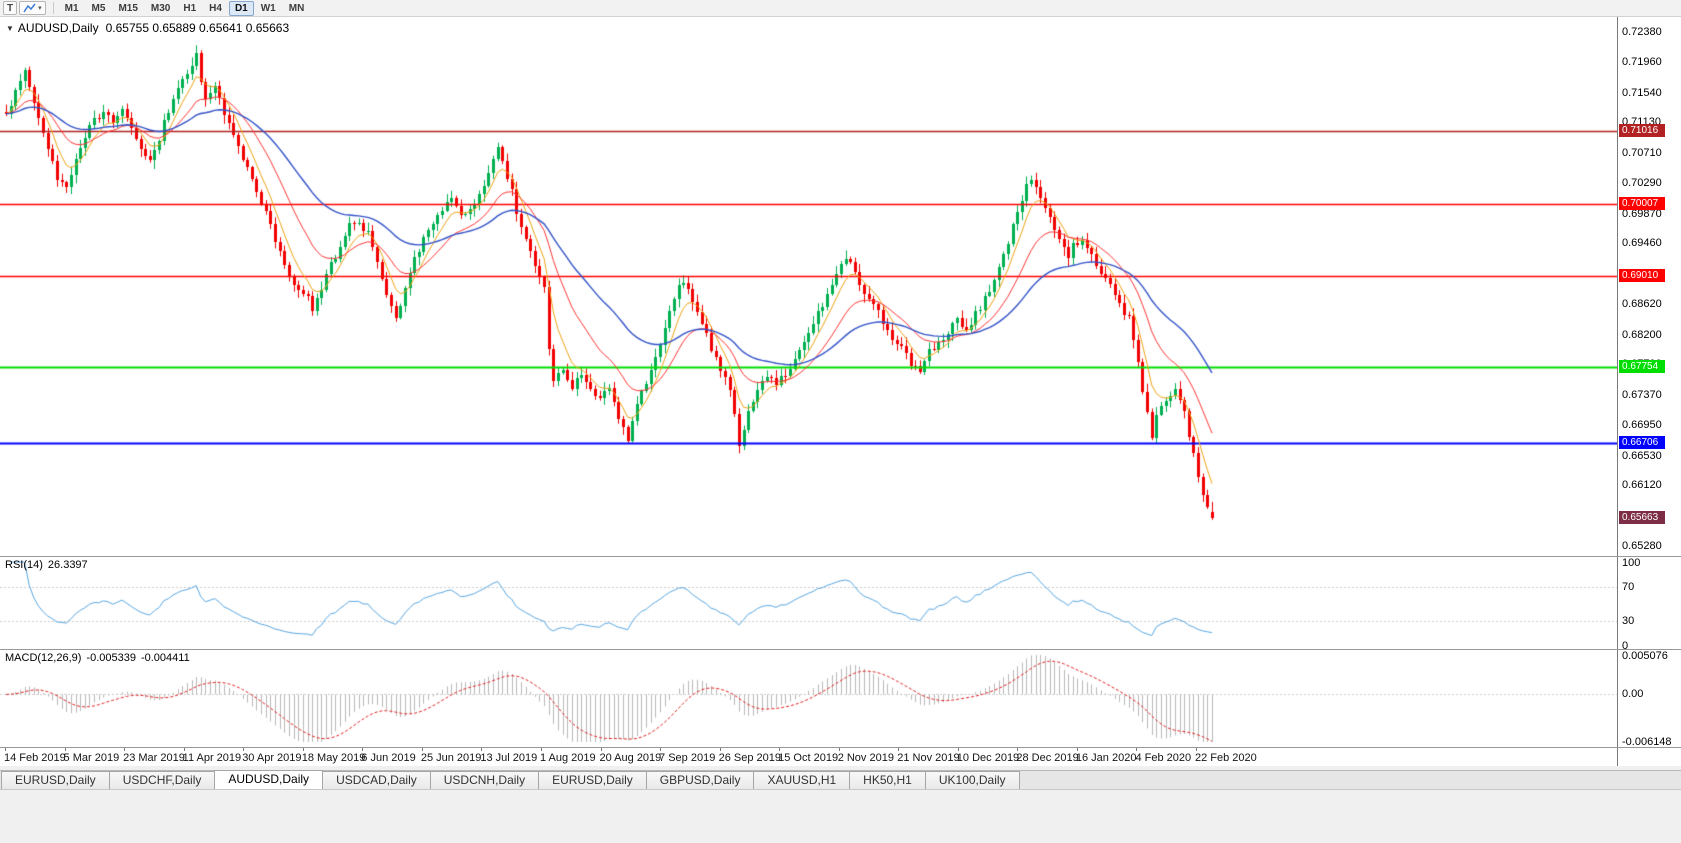 The height and width of the screenshot is (843, 1681). I want to click on price-tick-label: 0.66120, so click(1642, 485).